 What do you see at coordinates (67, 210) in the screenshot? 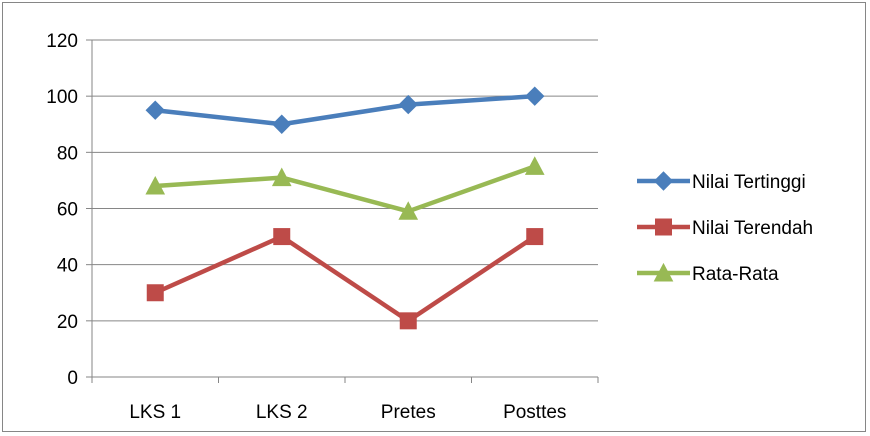
I see `y-tick-label-60: 60` at bounding box center [67, 210].